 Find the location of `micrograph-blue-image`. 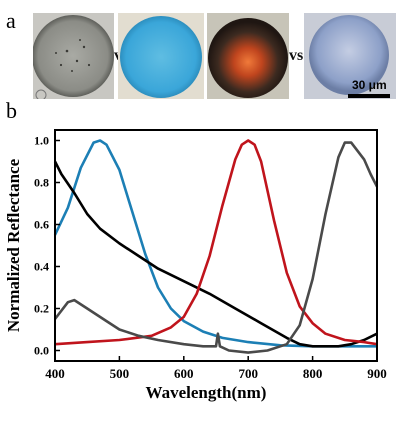

micrograph-blue-image is located at coordinates (161, 56).